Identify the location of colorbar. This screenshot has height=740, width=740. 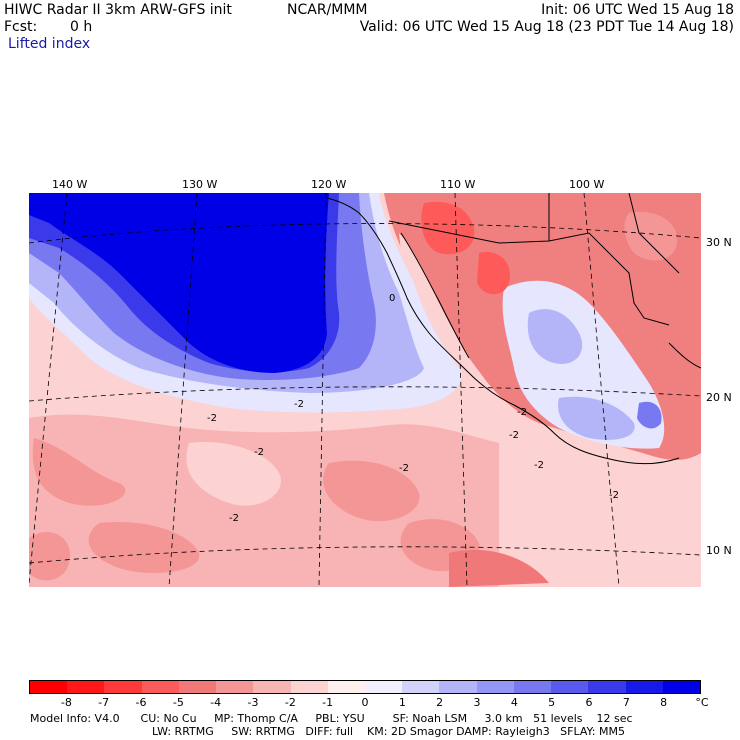
(365, 687).